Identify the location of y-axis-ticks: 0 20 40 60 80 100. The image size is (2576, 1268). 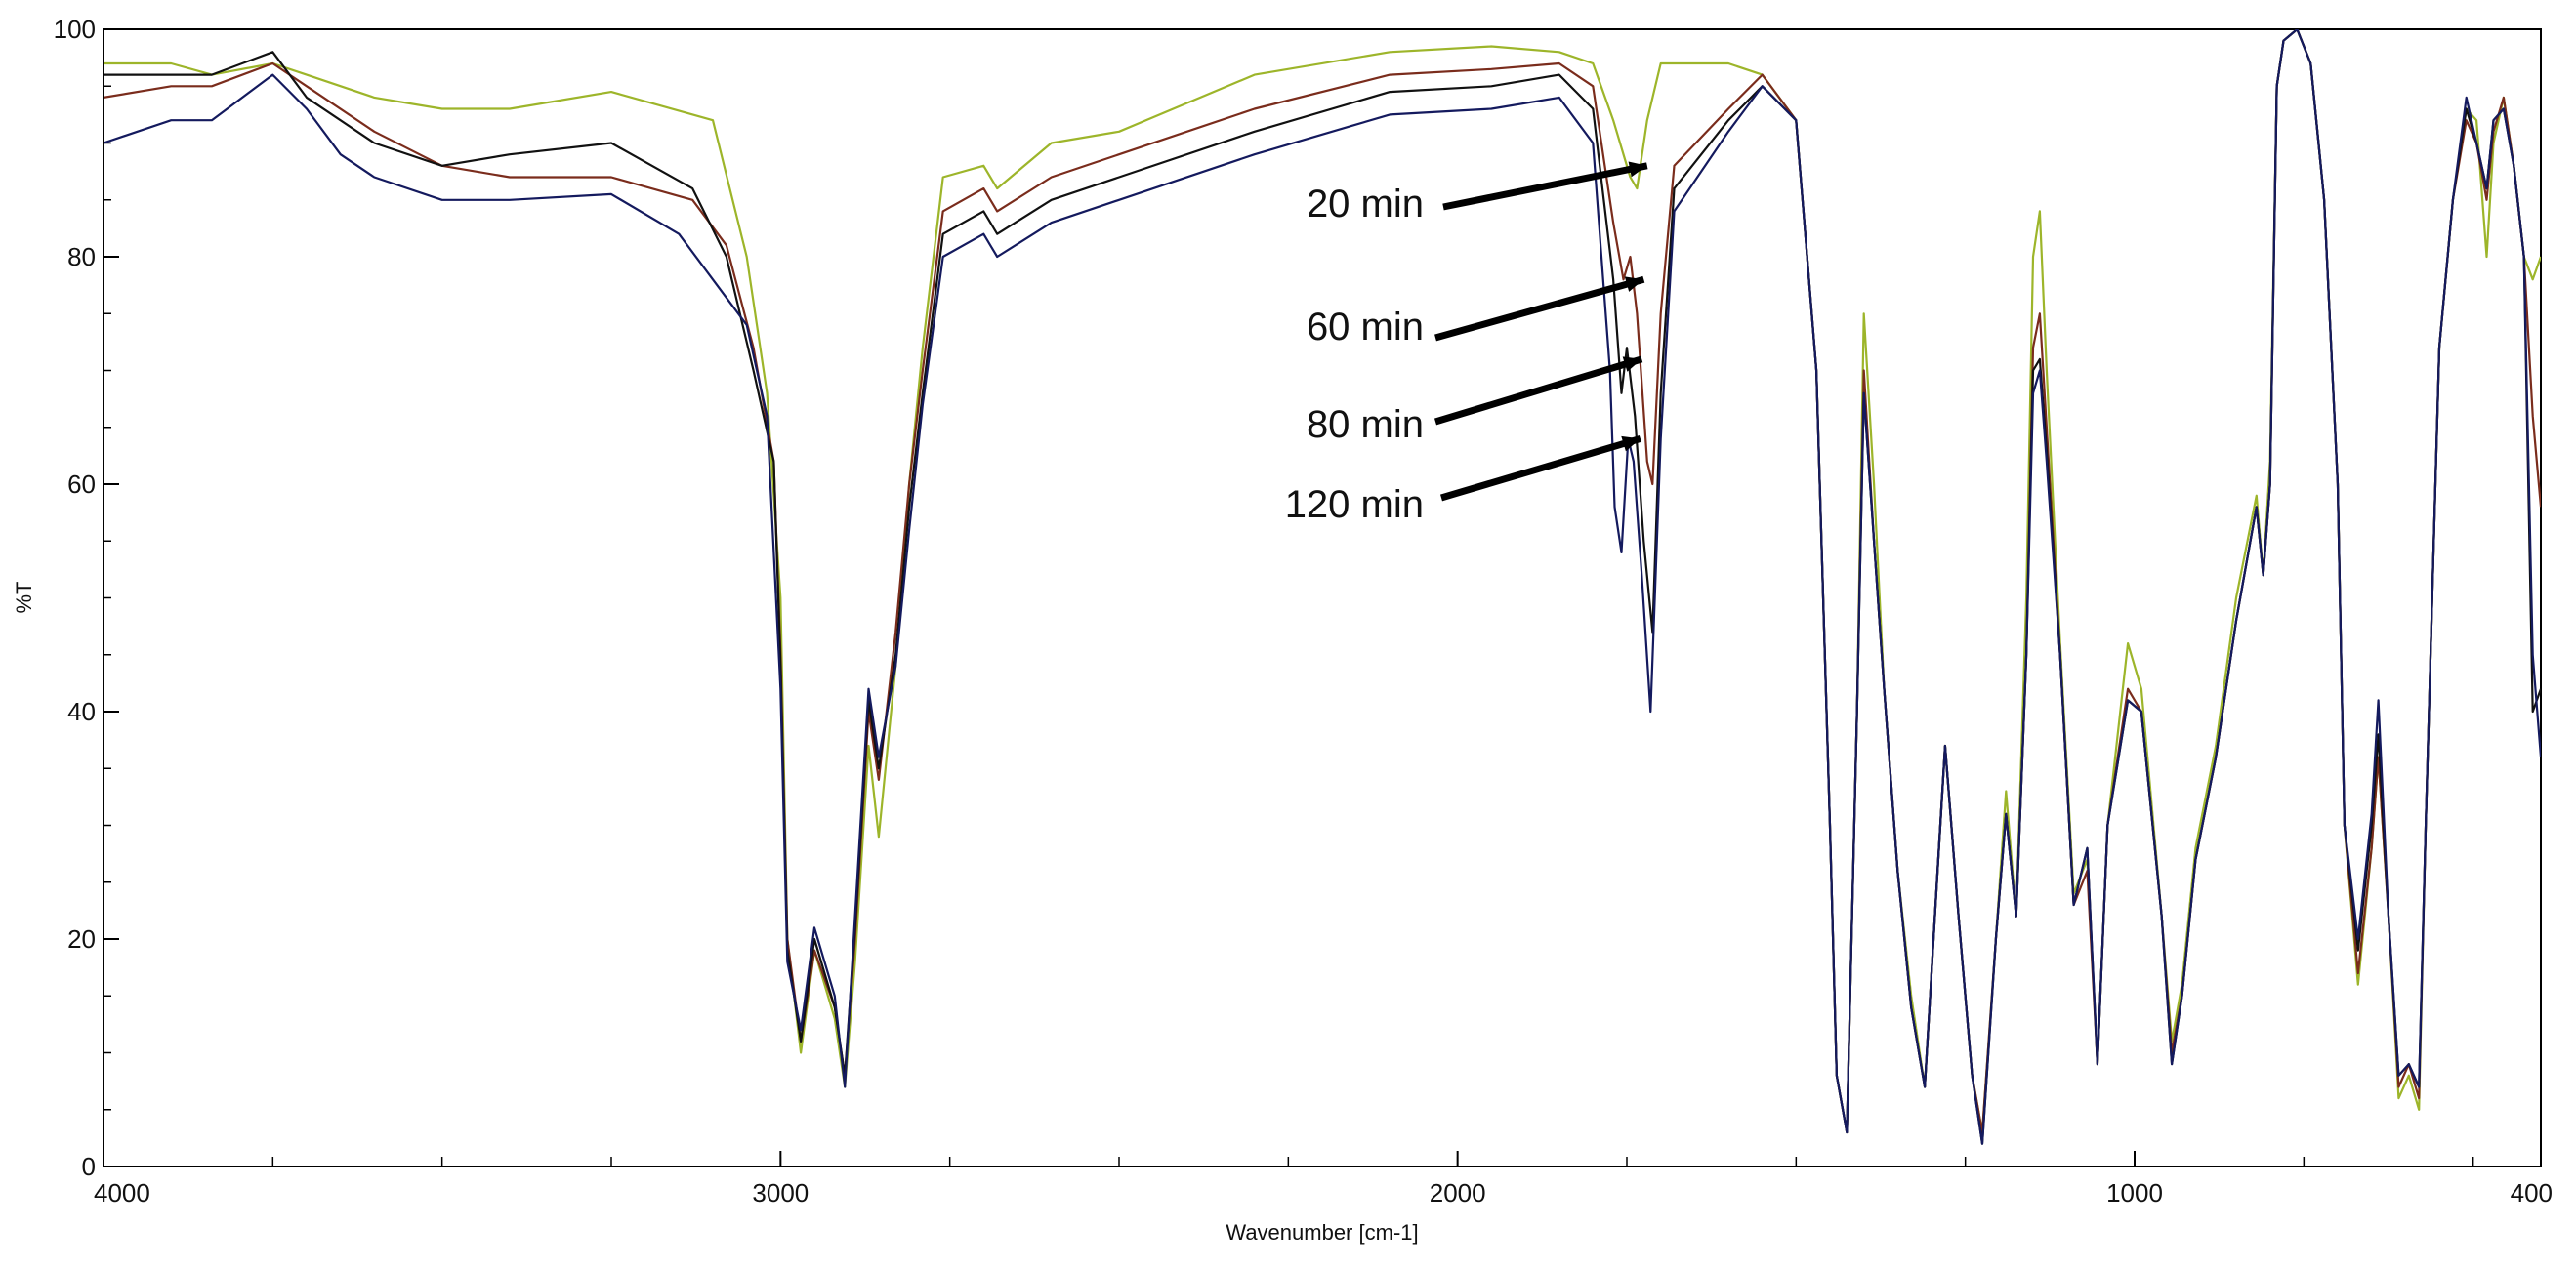
(86, 598).